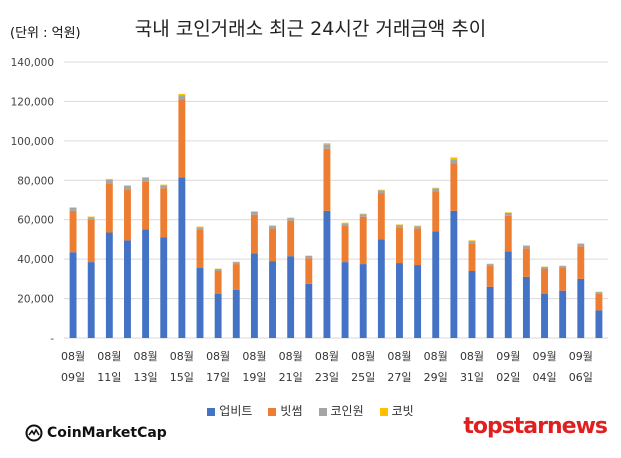 The image size is (621, 458). I want to click on legend-item: 업비트, so click(229, 410).